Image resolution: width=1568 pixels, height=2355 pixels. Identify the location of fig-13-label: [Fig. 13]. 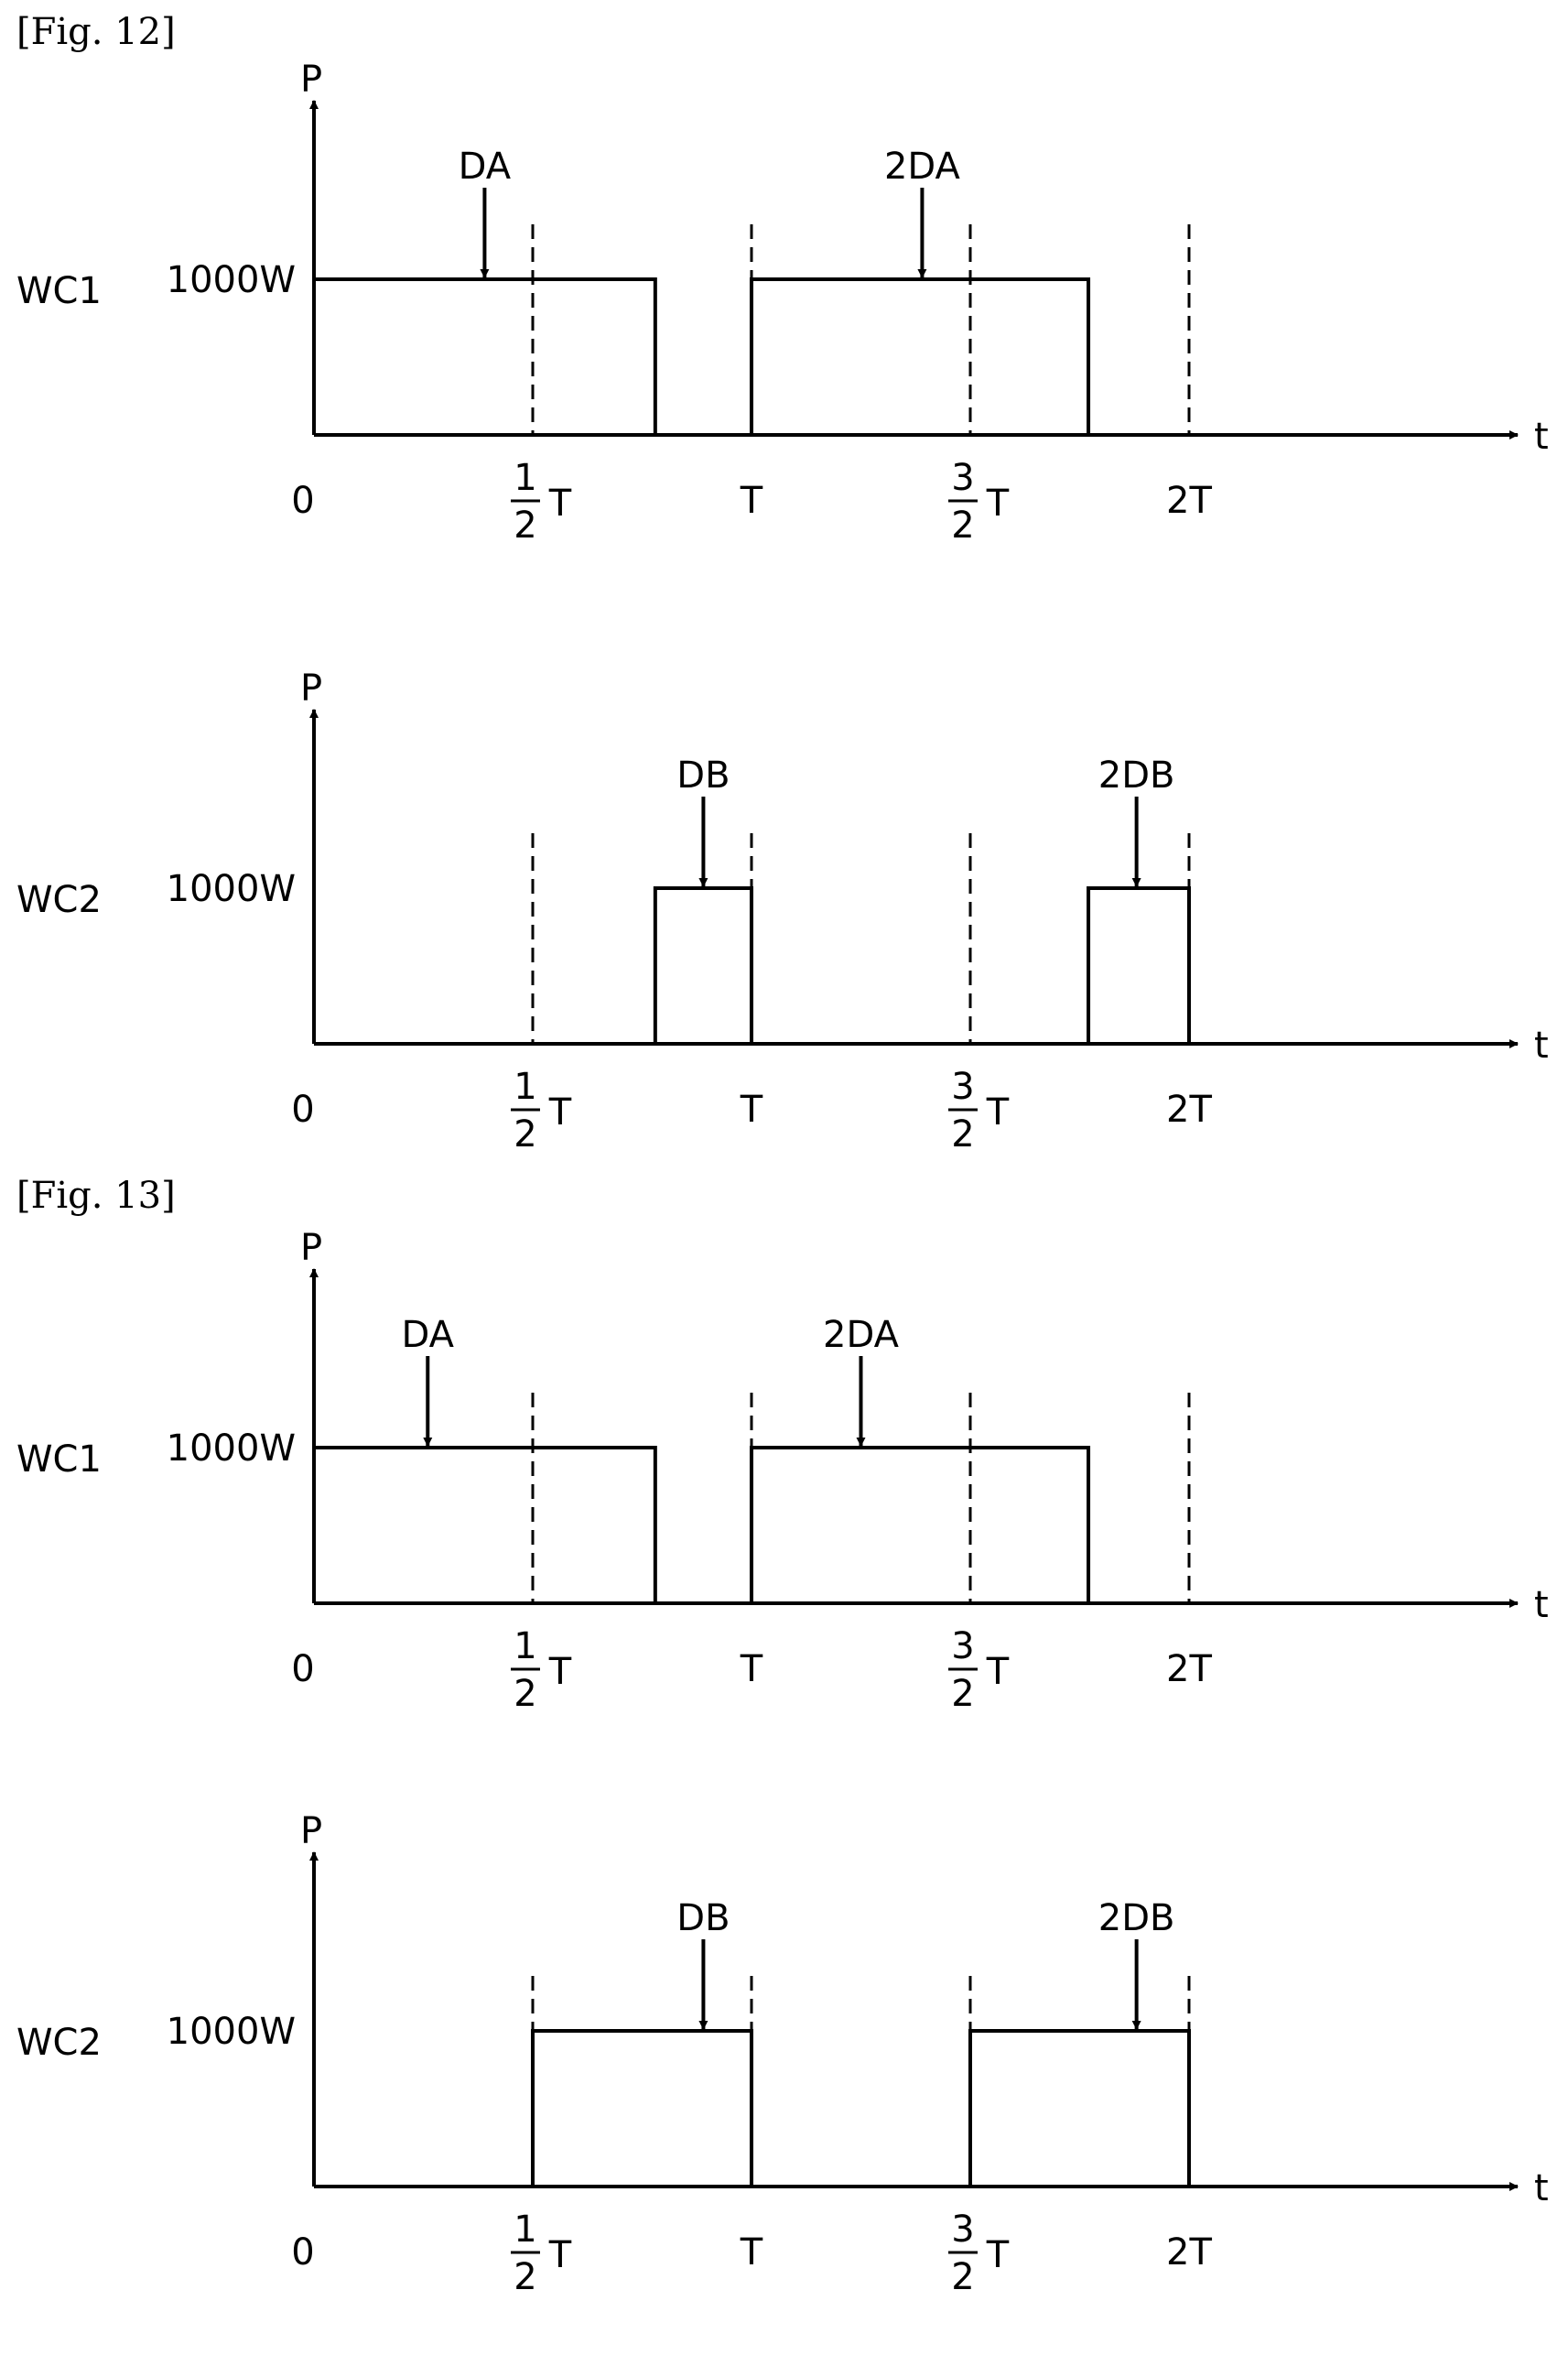
(96, 1196).